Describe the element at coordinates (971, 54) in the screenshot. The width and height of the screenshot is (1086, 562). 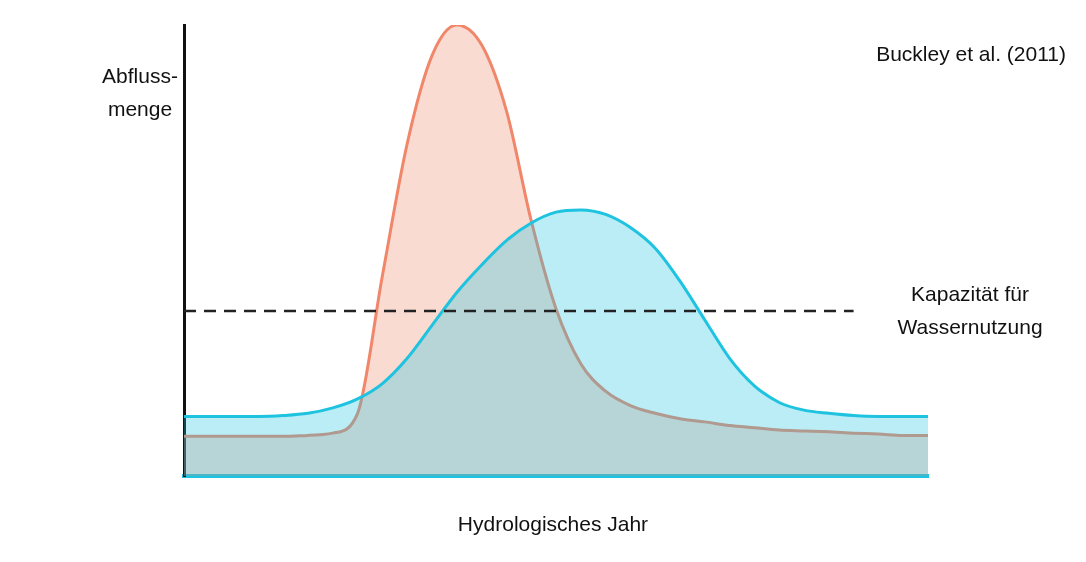
I see `annotation: Buckley et al. (2011)` at that location.